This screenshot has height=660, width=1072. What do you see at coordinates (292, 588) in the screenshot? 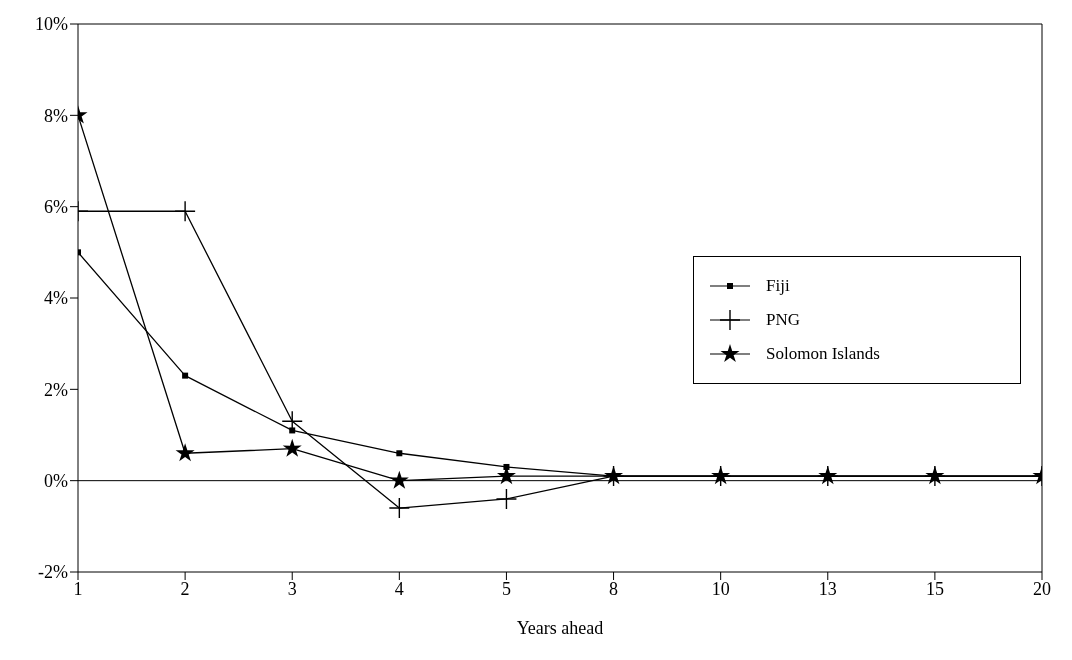
I see `x-tick-label: 3` at bounding box center [292, 588].